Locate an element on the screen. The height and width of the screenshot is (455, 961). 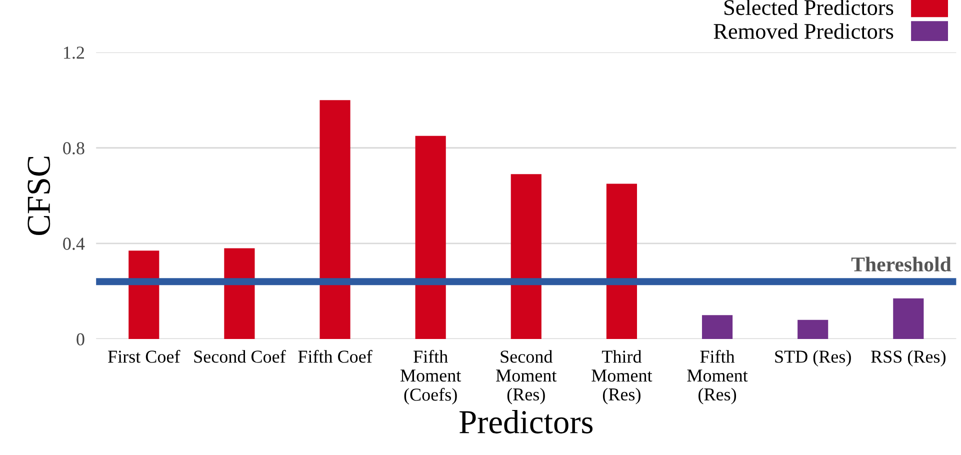
x-tick-label: Second Coef is located at coordinates (240, 356).